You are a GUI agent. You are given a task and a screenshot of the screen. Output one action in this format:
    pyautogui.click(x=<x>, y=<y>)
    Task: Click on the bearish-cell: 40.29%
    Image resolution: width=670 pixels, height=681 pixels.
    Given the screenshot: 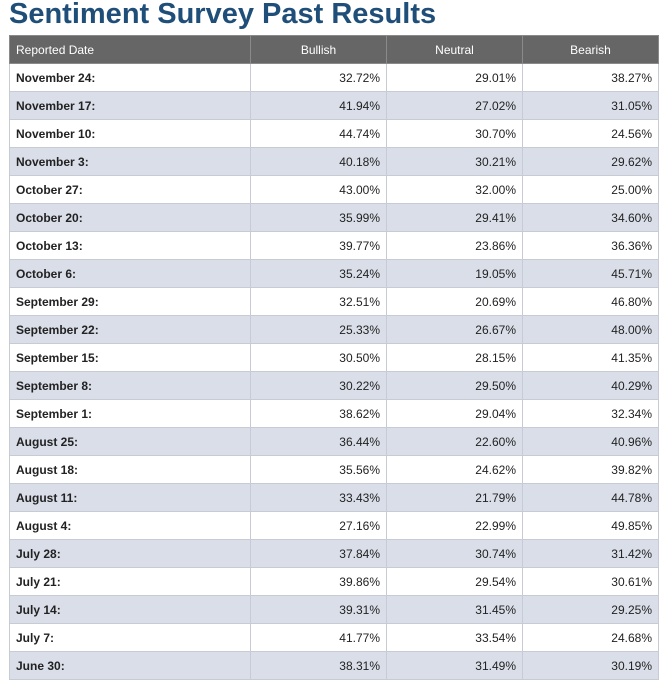 What is the action you would take?
    pyautogui.click(x=590, y=385)
    